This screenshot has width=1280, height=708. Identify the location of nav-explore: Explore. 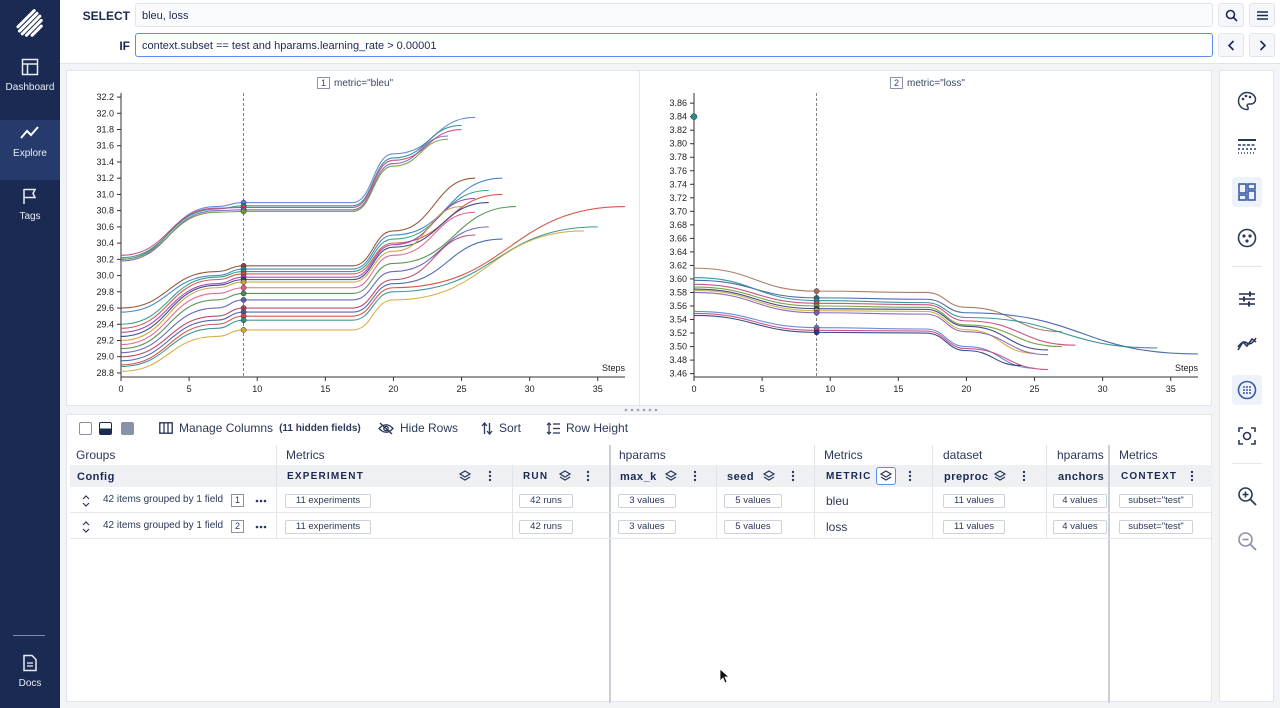
(30, 150).